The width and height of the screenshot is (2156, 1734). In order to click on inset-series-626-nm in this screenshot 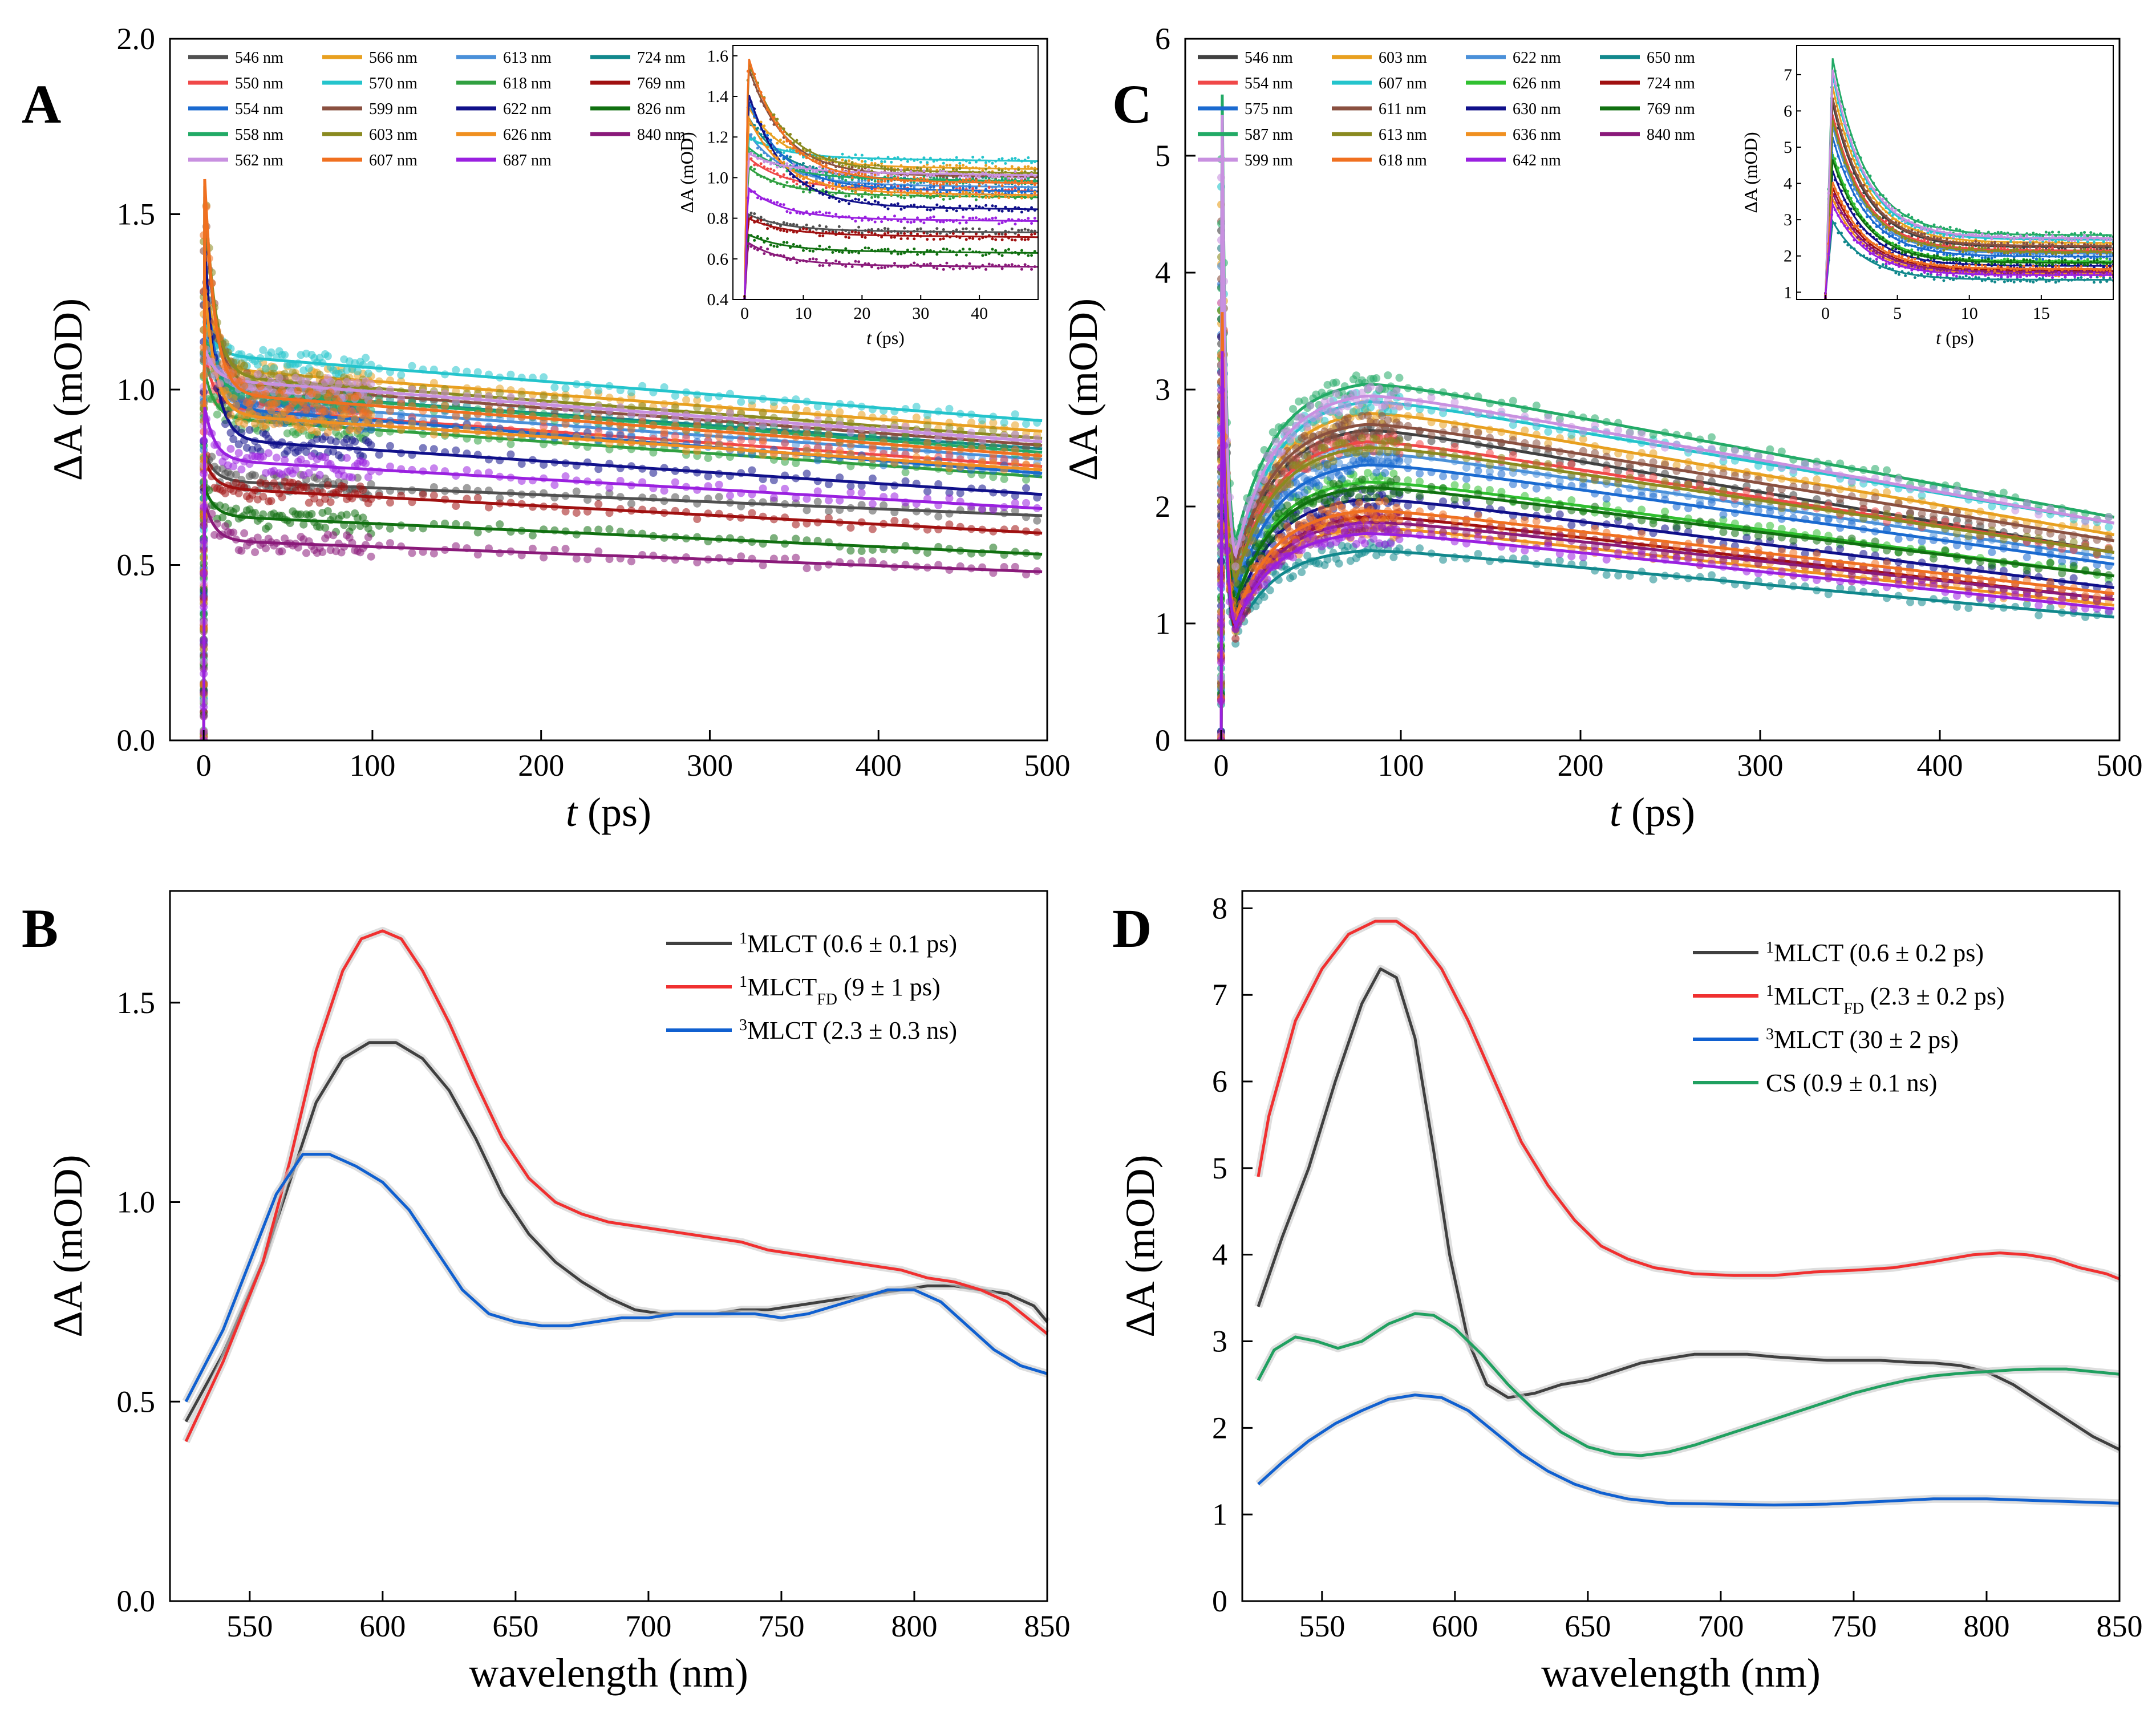, I will do `click(891, 207)`.